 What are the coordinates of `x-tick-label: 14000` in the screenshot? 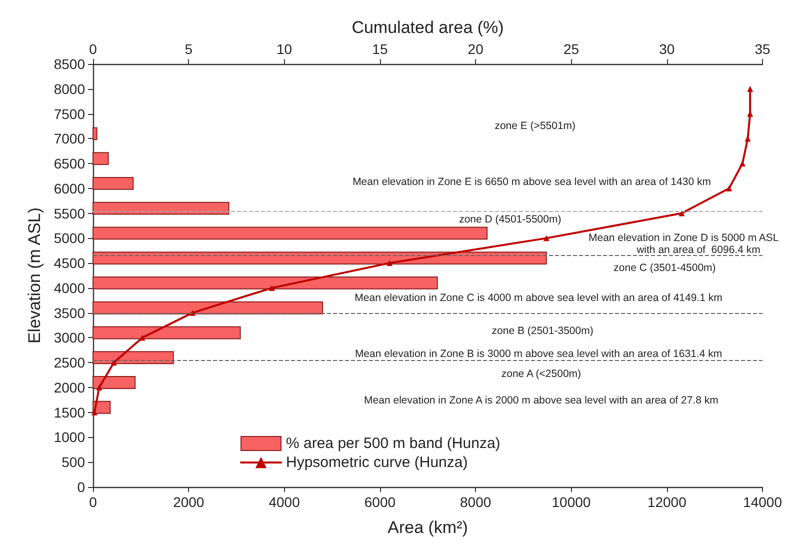 It's located at (762, 502).